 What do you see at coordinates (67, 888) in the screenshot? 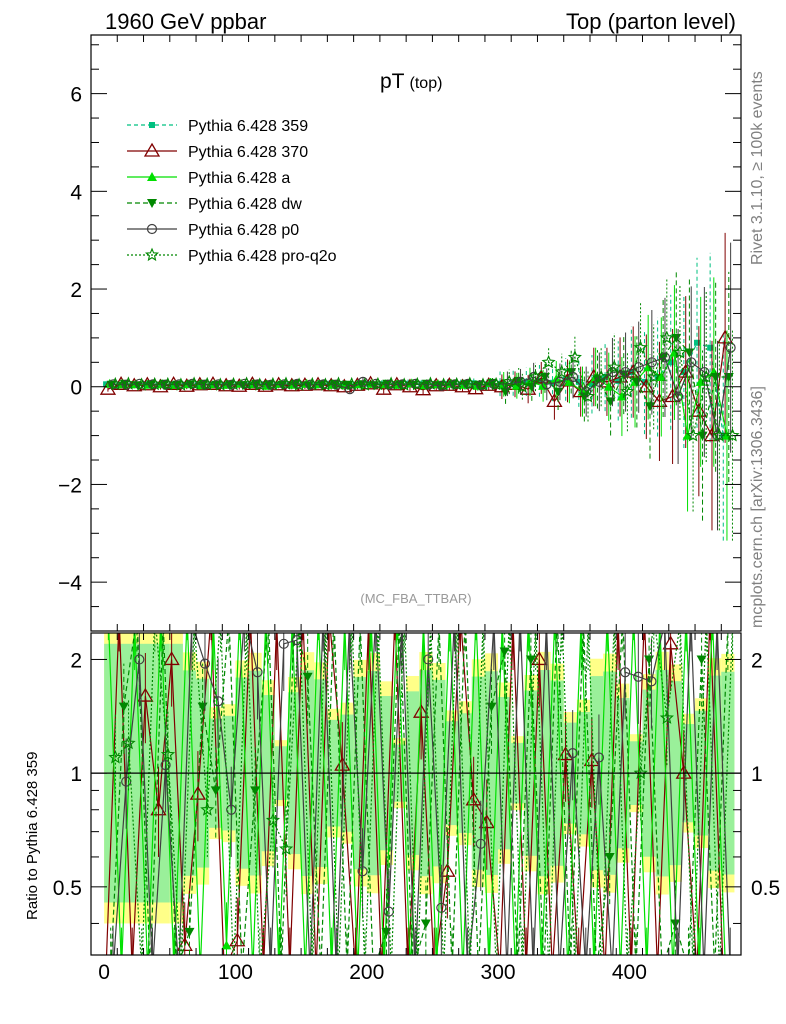
I see `ratio-y-tick-label: 0.5` at bounding box center [67, 888].